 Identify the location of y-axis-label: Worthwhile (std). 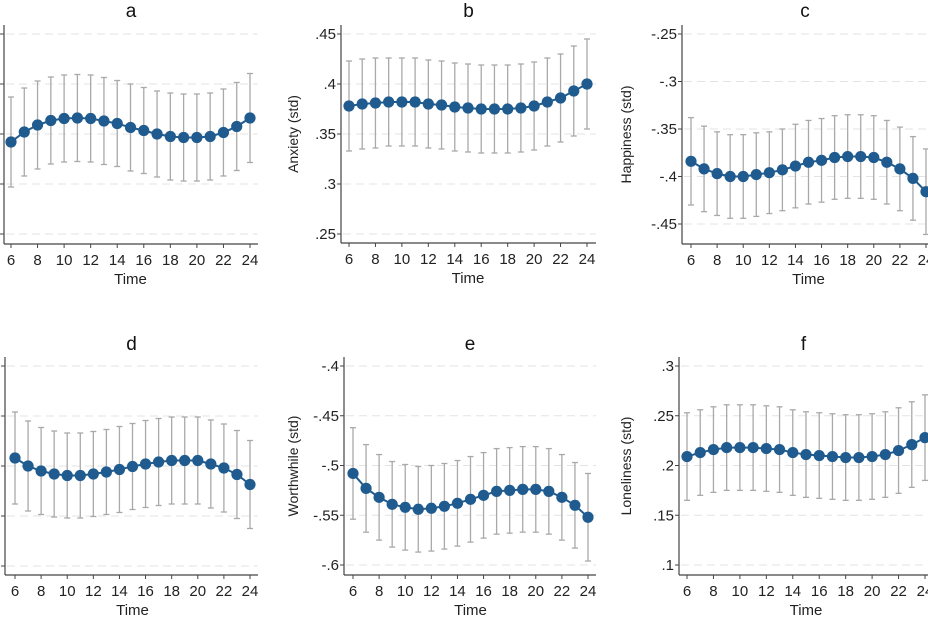
(293, 466).